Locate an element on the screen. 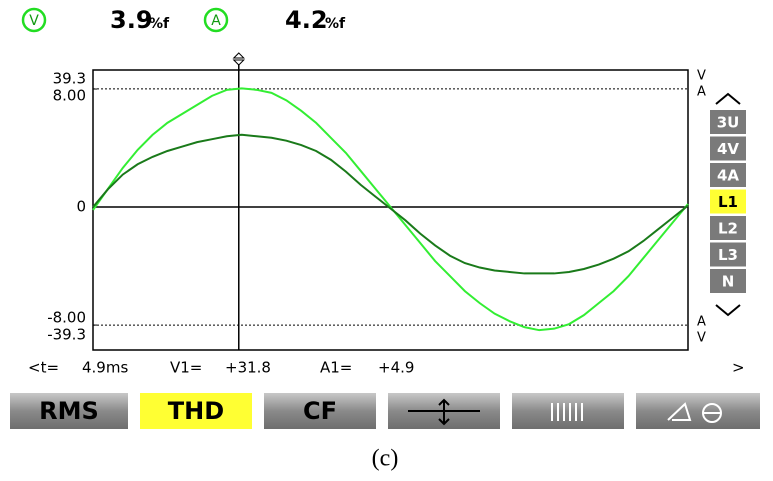 Image resolution: width=773 pixels, height=481 pixels. scroll-up is located at coordinates (728, 98).